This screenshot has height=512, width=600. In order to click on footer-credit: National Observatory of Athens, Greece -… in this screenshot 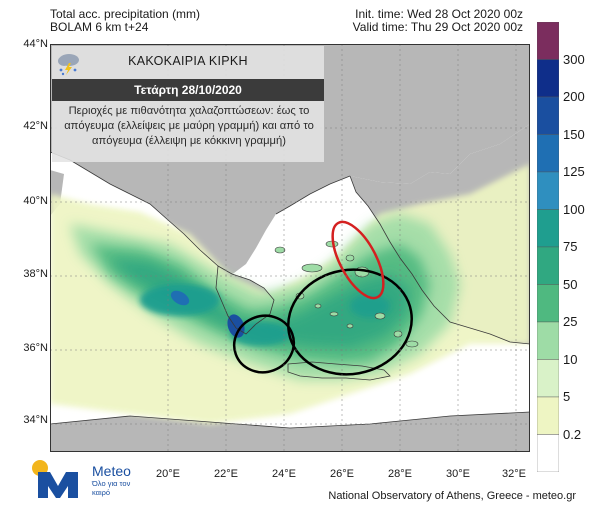, I will do `click(452, 496)`.